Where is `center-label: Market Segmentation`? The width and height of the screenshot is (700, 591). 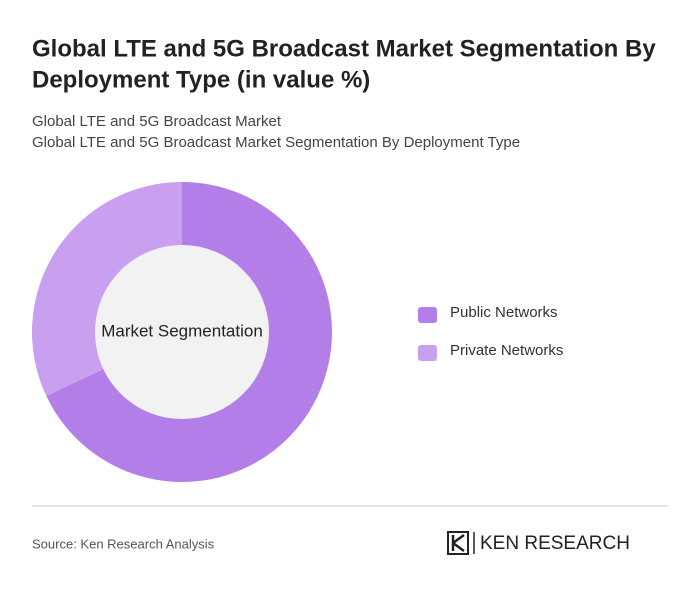 center-label: Market Segmentation is located at coordinates (182, 330).